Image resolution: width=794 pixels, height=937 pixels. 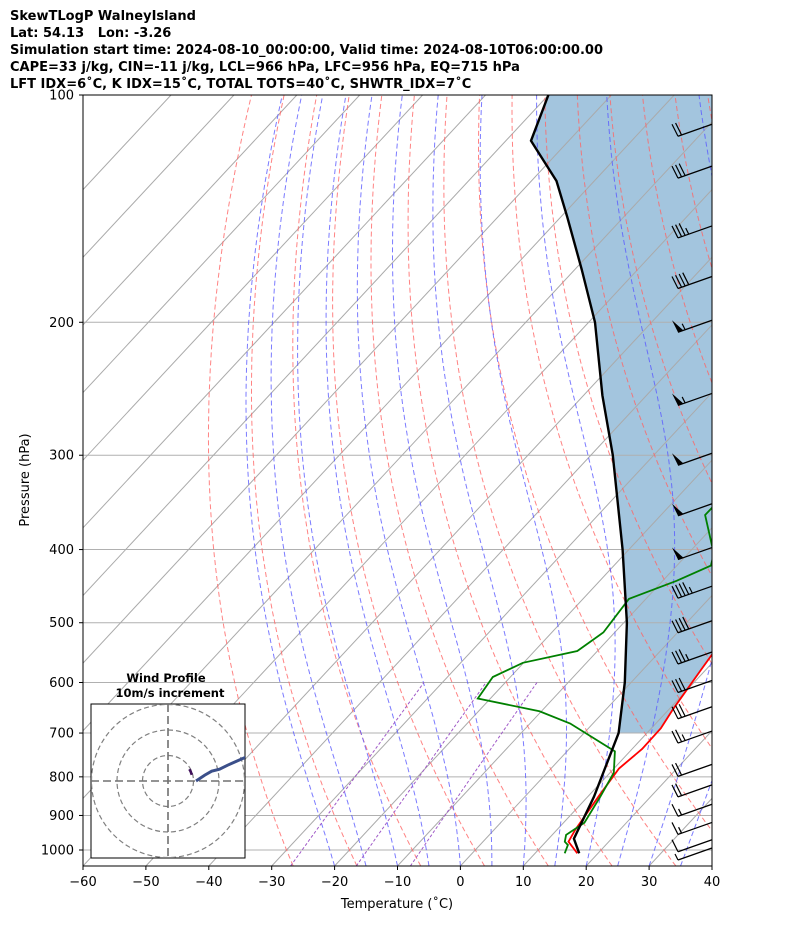 I want to click on x-tick-label: 20, so click(x=586, y=882).